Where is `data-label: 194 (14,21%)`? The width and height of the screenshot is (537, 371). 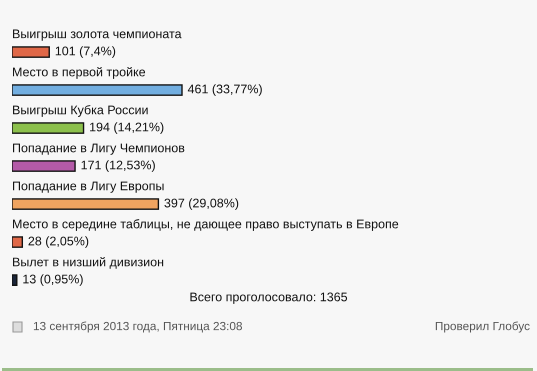
data-label: 194 (14,21%) is located at coordinates (127, 128).